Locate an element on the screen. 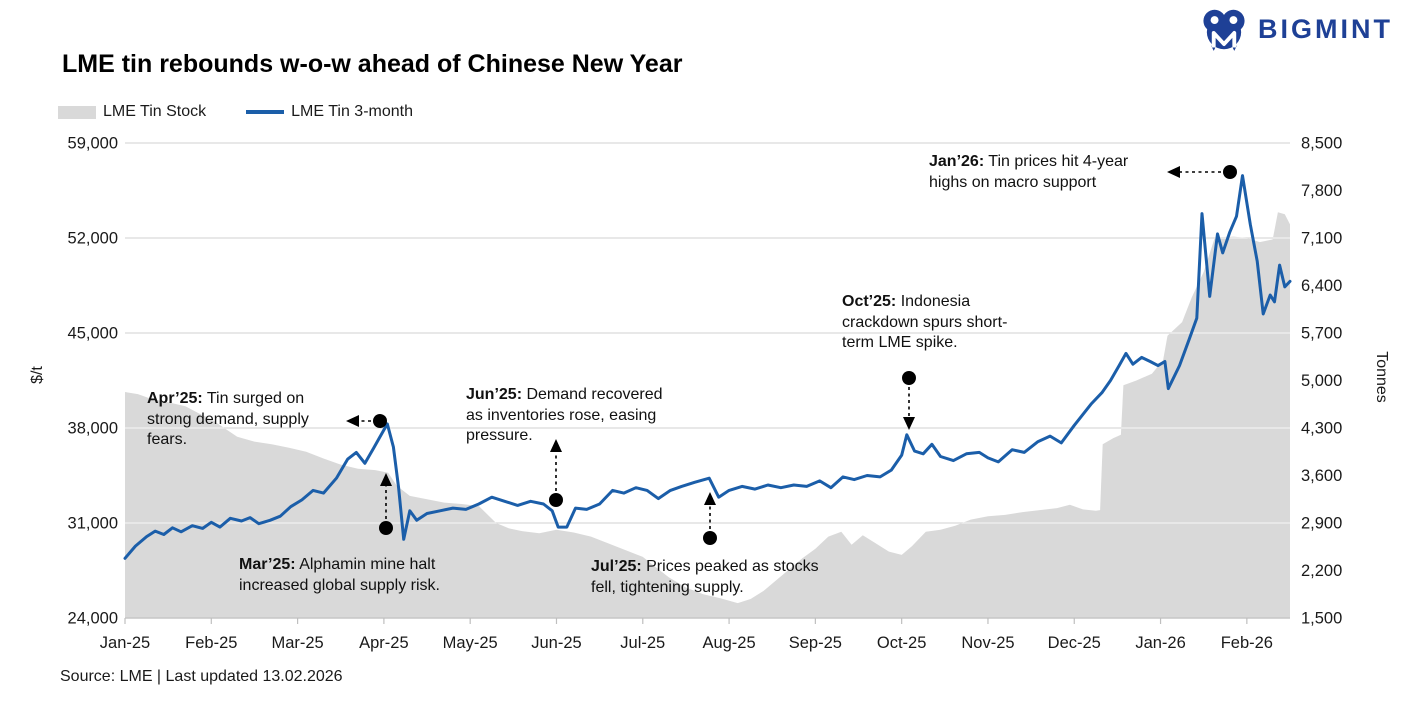 The height and width of the screenshot is (709, 1407). annotation-dot-mar25 is located at coordinates (386, 528).